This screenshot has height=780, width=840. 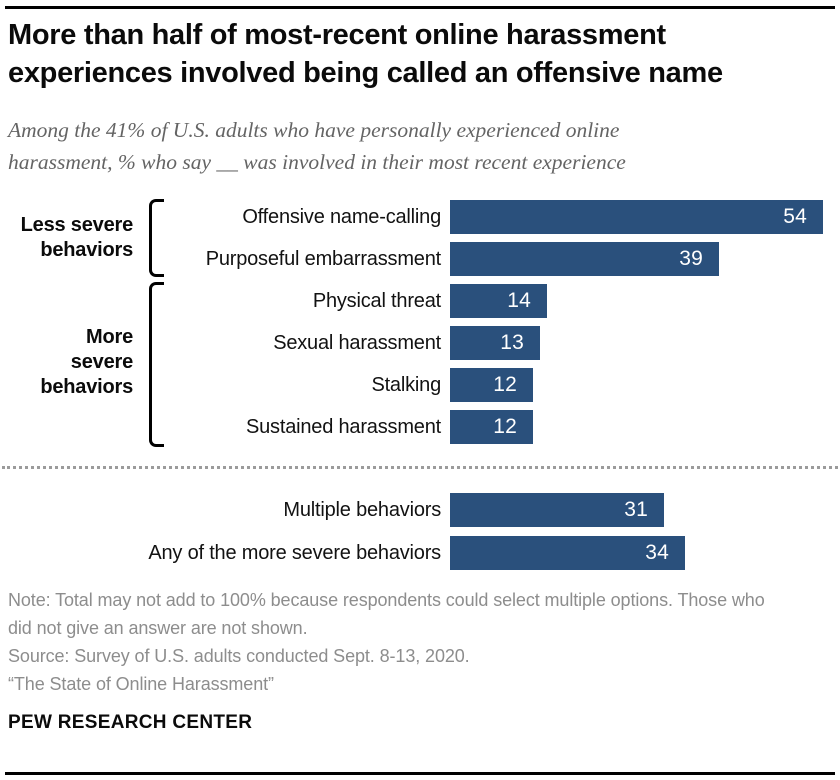 I want to click on bar-row: Purposeful embarrassment 39, so click(x=420, y=259).